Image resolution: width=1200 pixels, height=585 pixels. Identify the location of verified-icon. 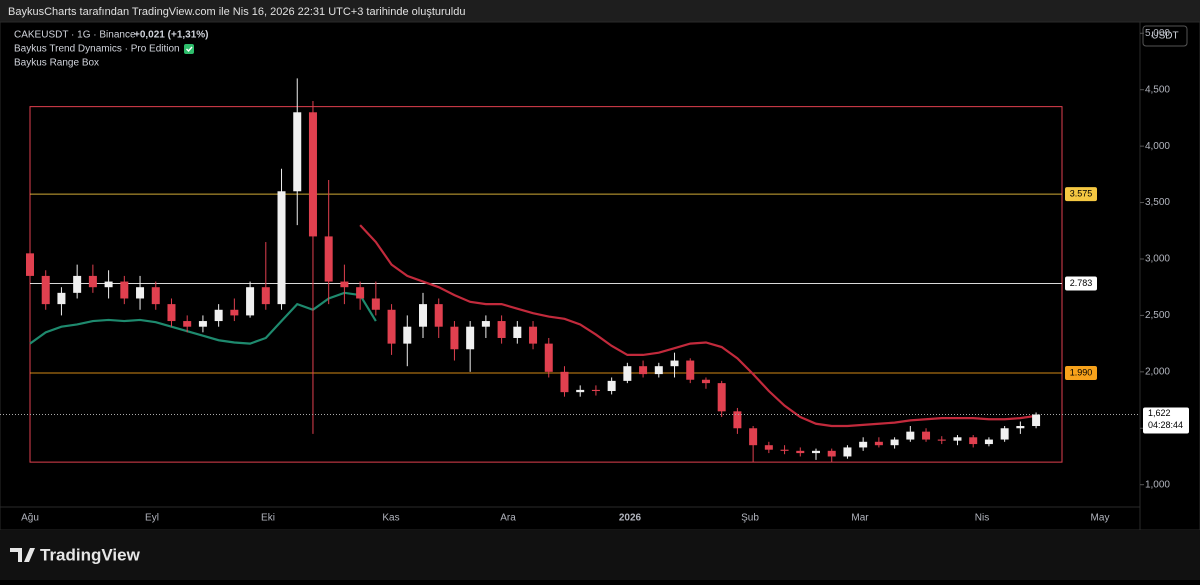
(189, 49).